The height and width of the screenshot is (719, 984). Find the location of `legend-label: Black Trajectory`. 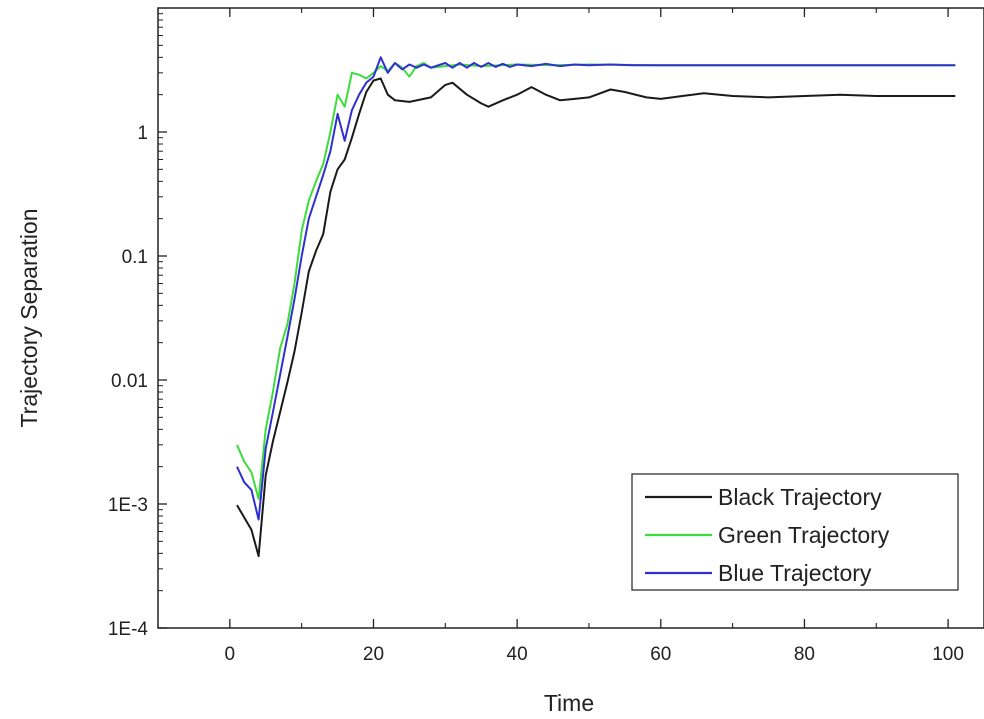

legend-label: Black Trajectory is located at coordinates (800, 497).